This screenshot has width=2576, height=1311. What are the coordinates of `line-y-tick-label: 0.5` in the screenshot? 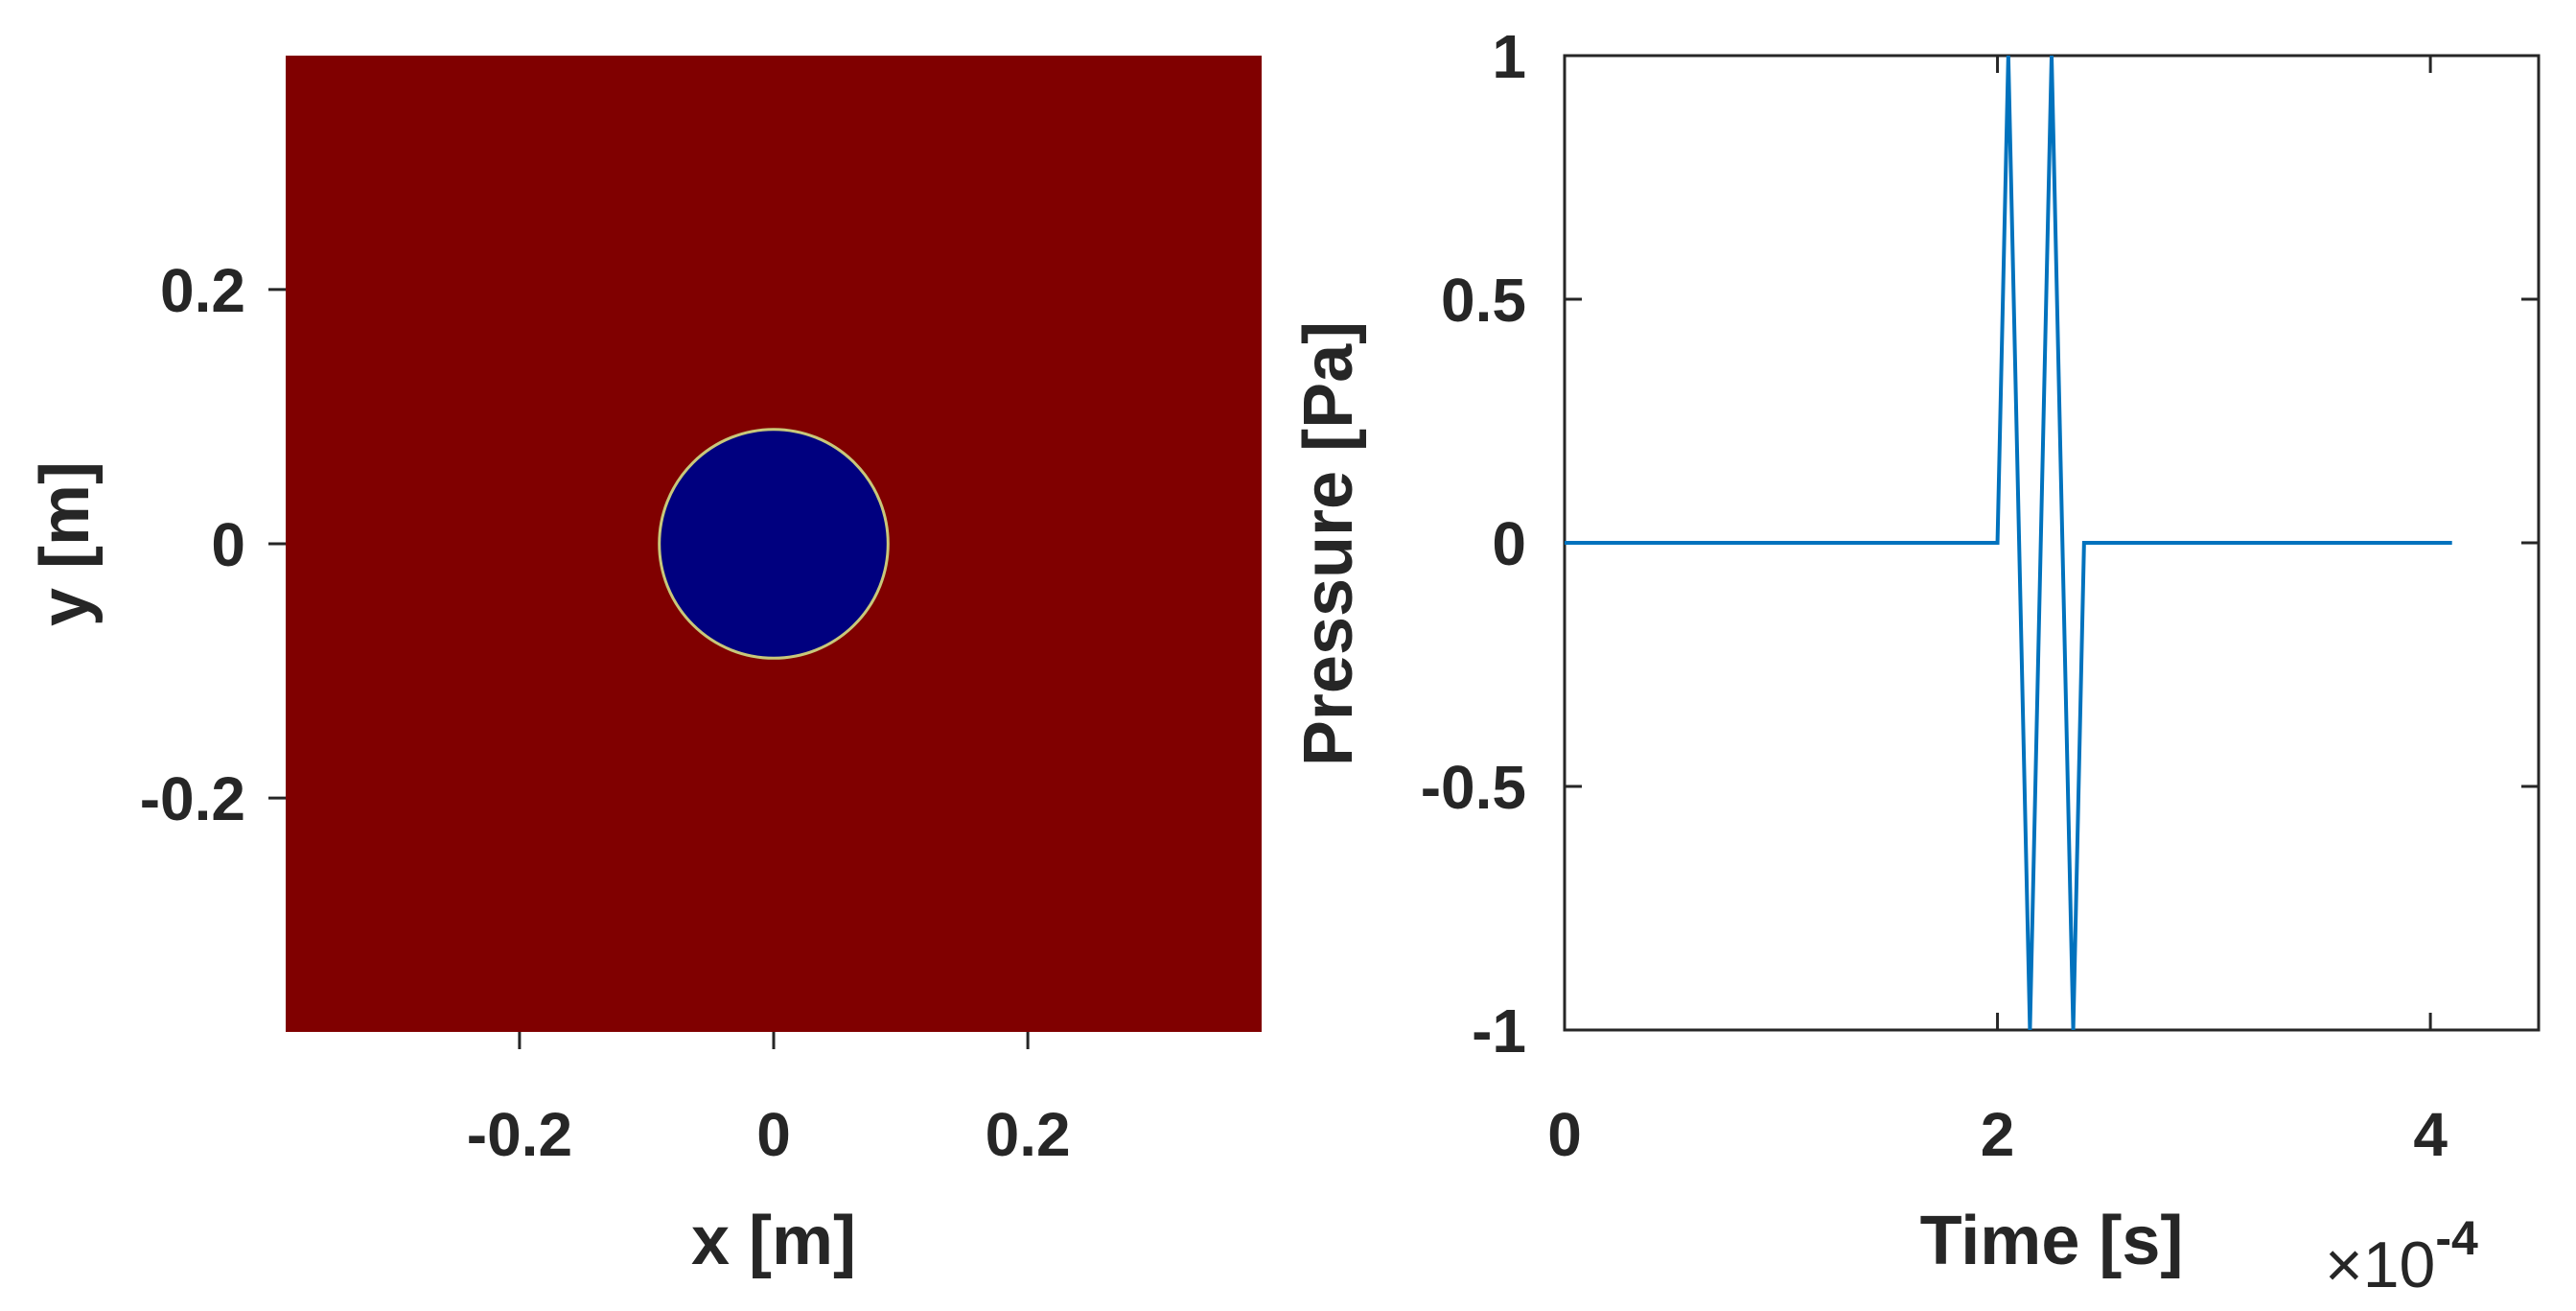 It's located at (1484, 301).